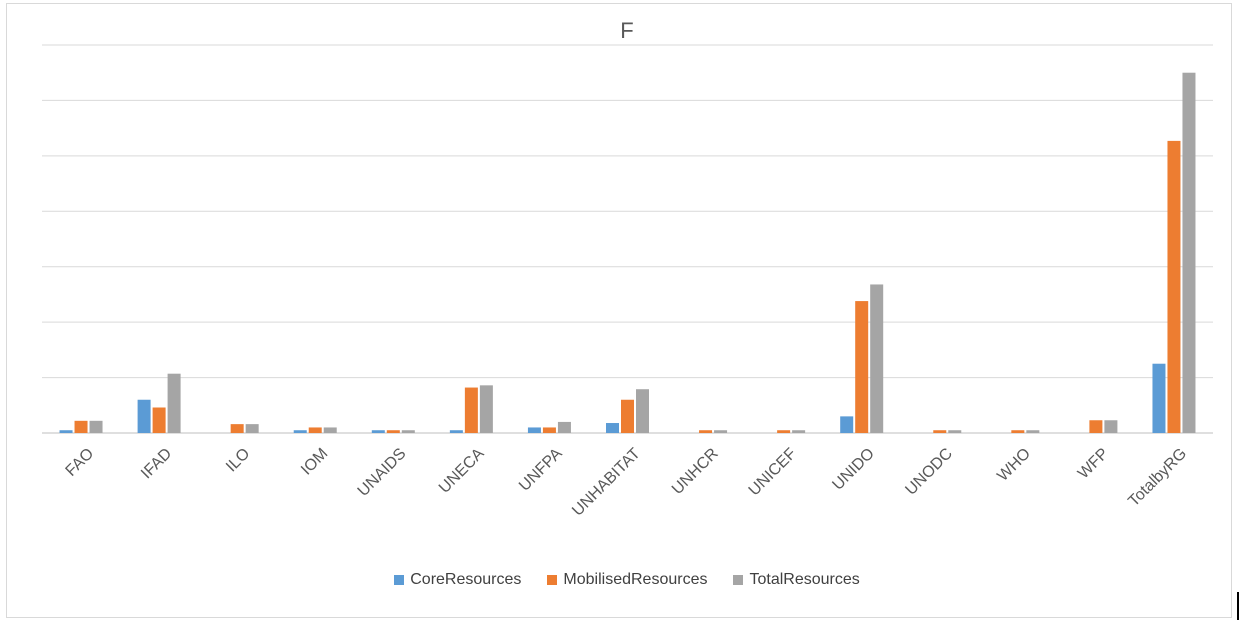  Describe the element at coordinates (1018, 431) in the screenshot. I see `bar-MobilisedResources-WHO` at that location.